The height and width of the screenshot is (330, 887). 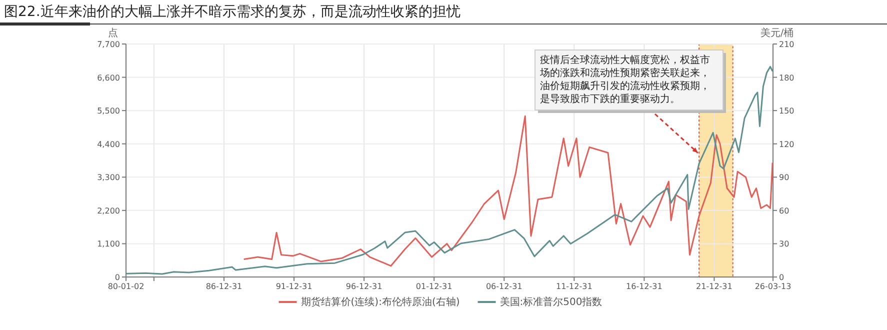 What do you see at coordinates (434, 286) in the screenshot?
I see `x-tick-label: 01-12-31` at bounding box center [434, 286].